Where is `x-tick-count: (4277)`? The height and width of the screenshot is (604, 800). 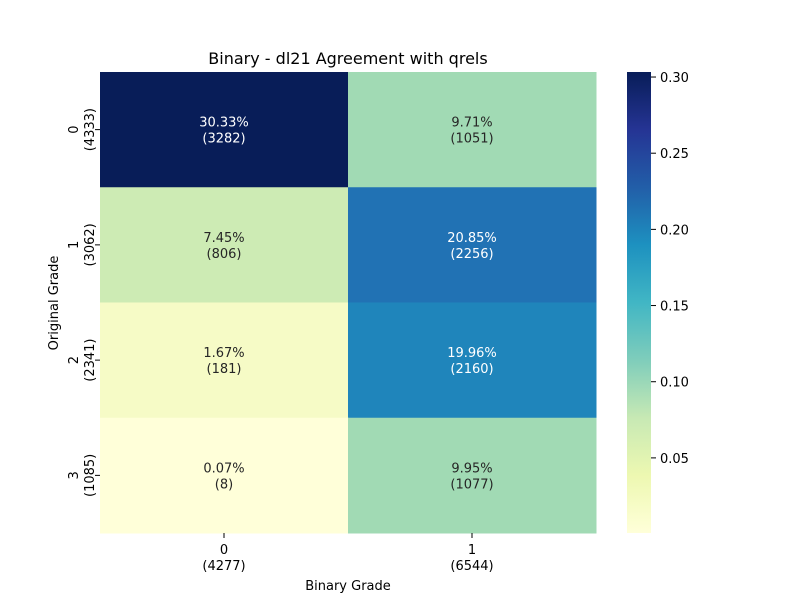 x-tick-count: (4277) is located at coordinates (223, 566).